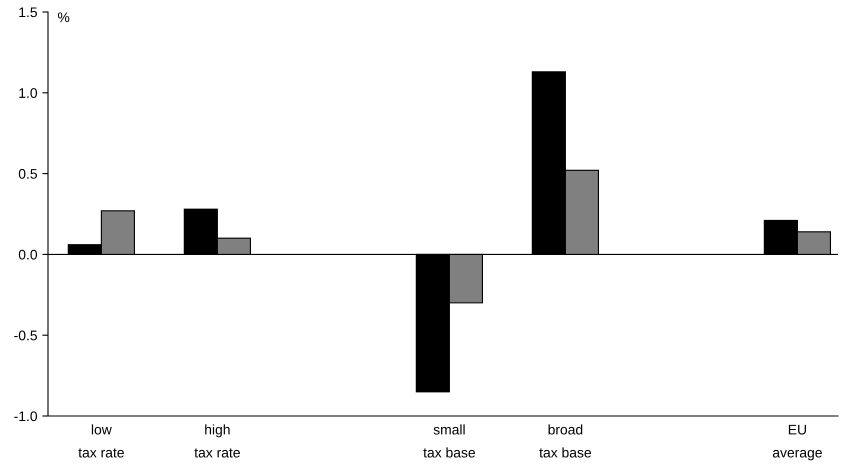 The image size is (843, 474). Describe the element at coordinates (28, 255) in the screenshot. I see `y-tick-label: 0.0` at that location.